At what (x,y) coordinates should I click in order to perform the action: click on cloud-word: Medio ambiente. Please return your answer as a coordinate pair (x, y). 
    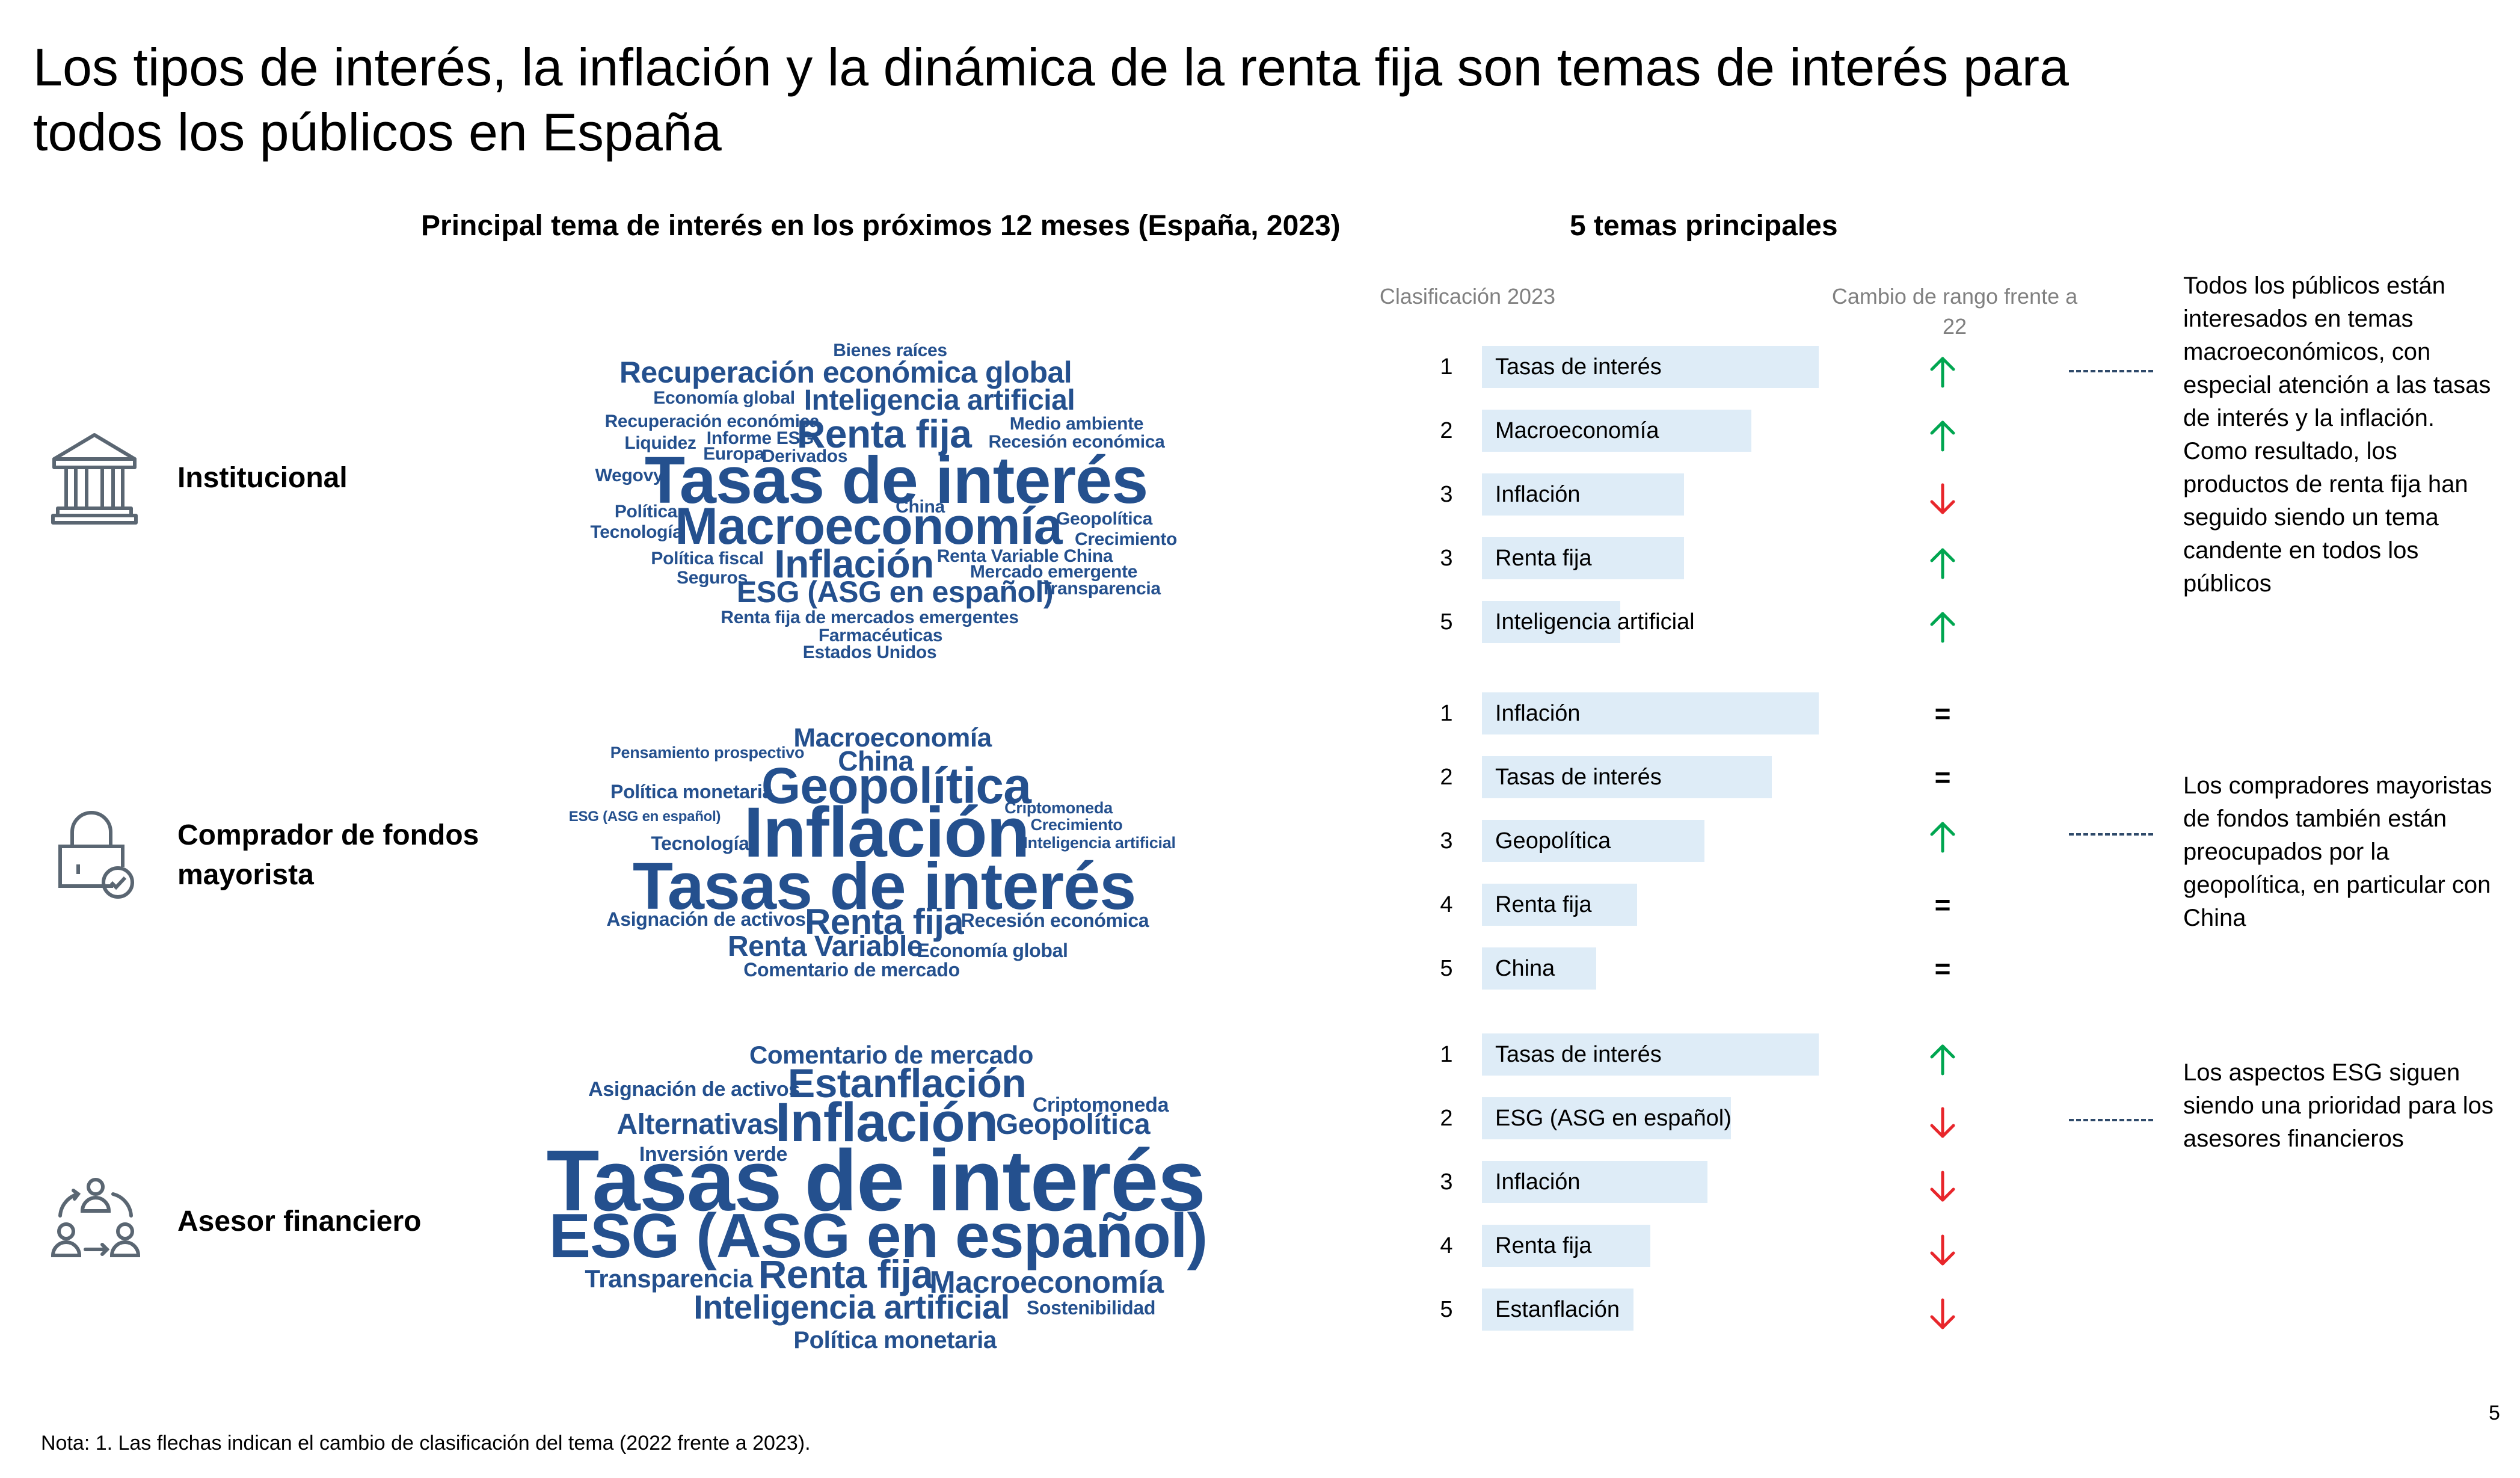
    Looking at the image, I should click on (1077, 424).